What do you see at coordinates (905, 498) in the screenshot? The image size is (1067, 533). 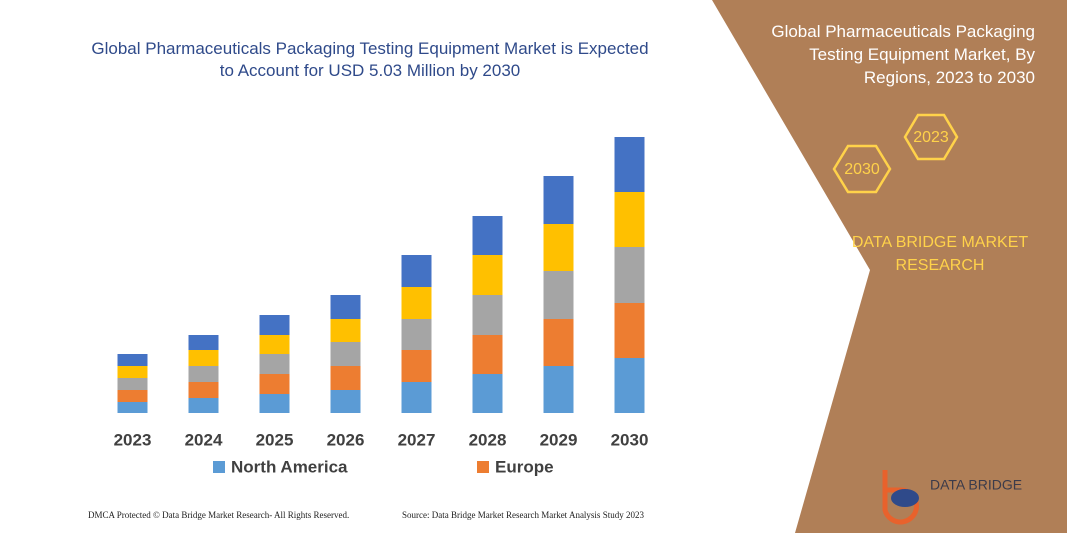 I see `logo-icon` at bounding box center [905, 498].